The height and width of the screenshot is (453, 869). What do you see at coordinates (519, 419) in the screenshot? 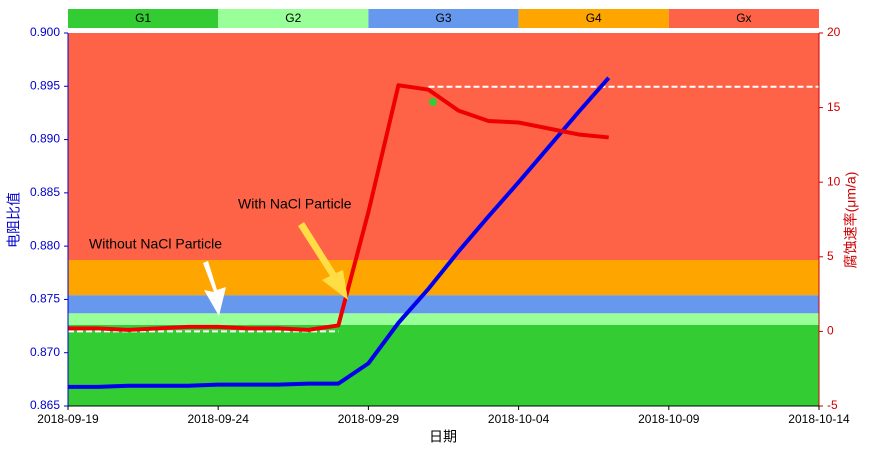
I see `x-tick-label: 2018-10-04` at bounding box center [519, 419].